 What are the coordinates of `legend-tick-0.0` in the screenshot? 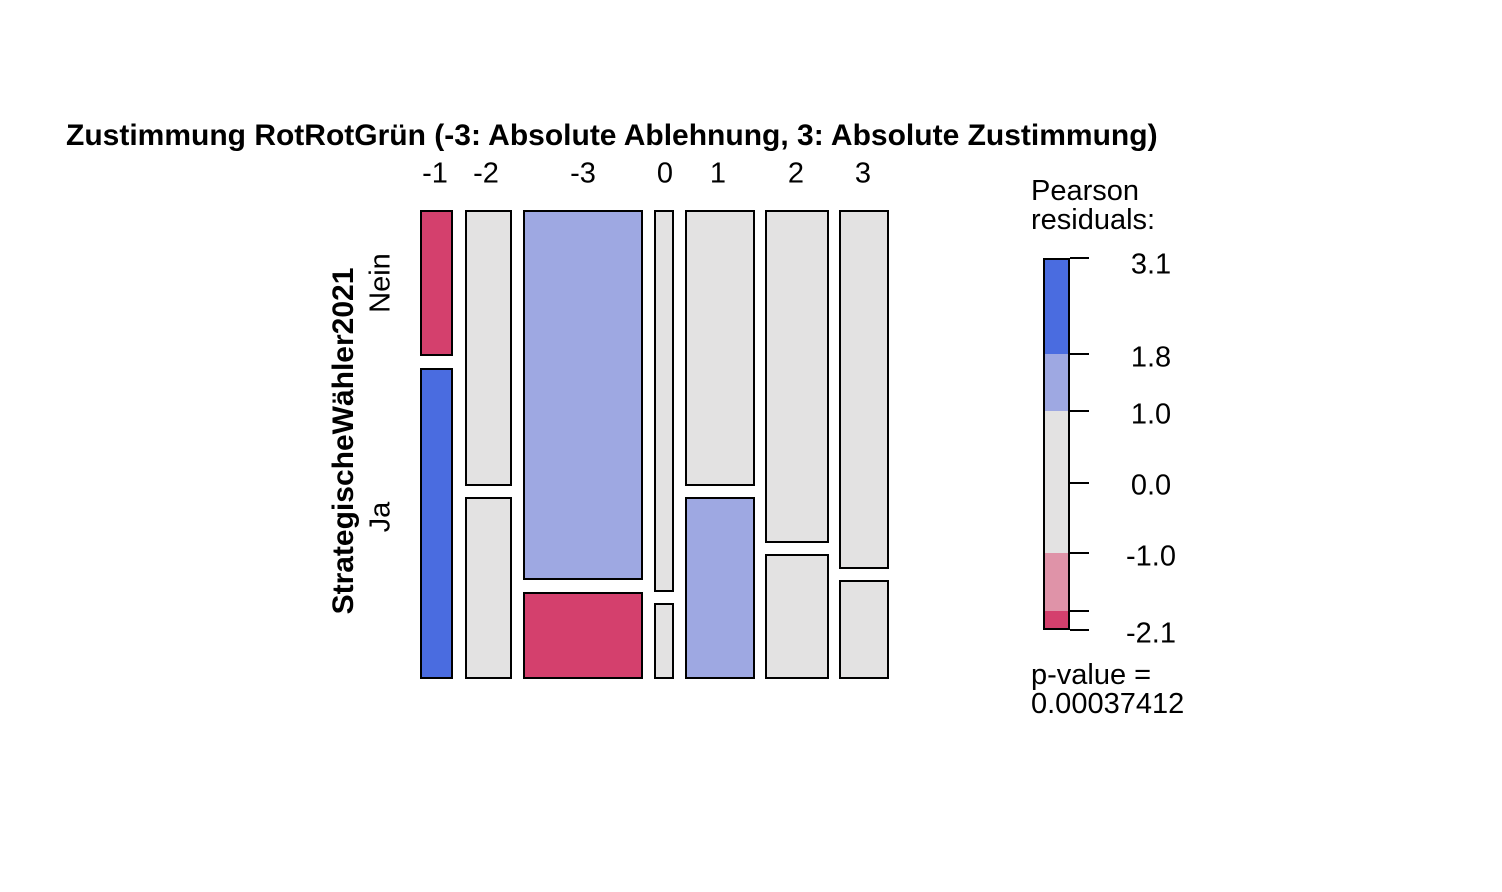 It's located at (1079, 482).